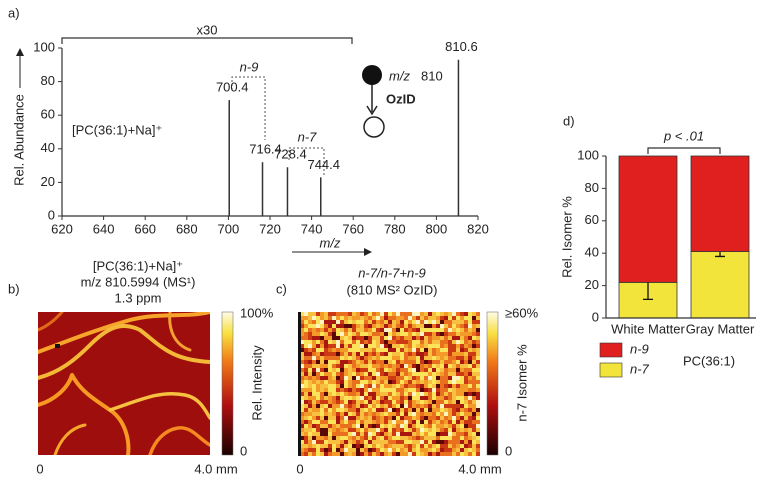  Describe the element at coordinates (232, 87) in the screenshot. I see `peak-label: 700.4` at that location.